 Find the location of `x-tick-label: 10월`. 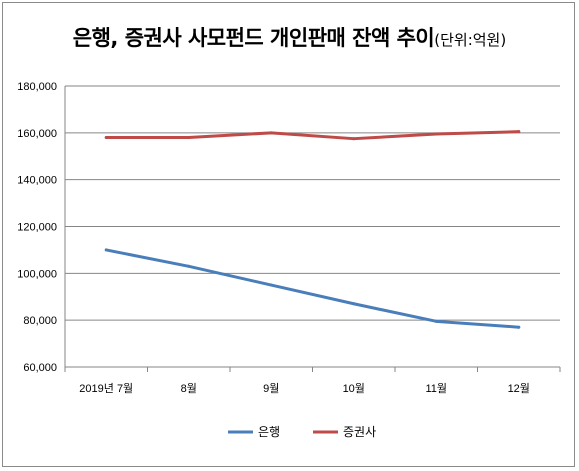

x-tick-label: 10월 is located at coordinates (354, 388).